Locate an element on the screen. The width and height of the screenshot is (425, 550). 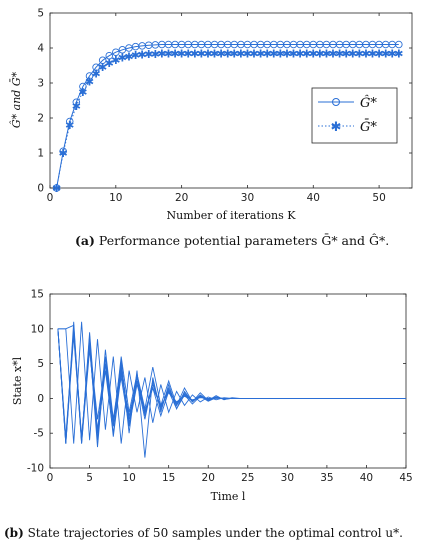
legend-box is located at coordinates (354, 115).